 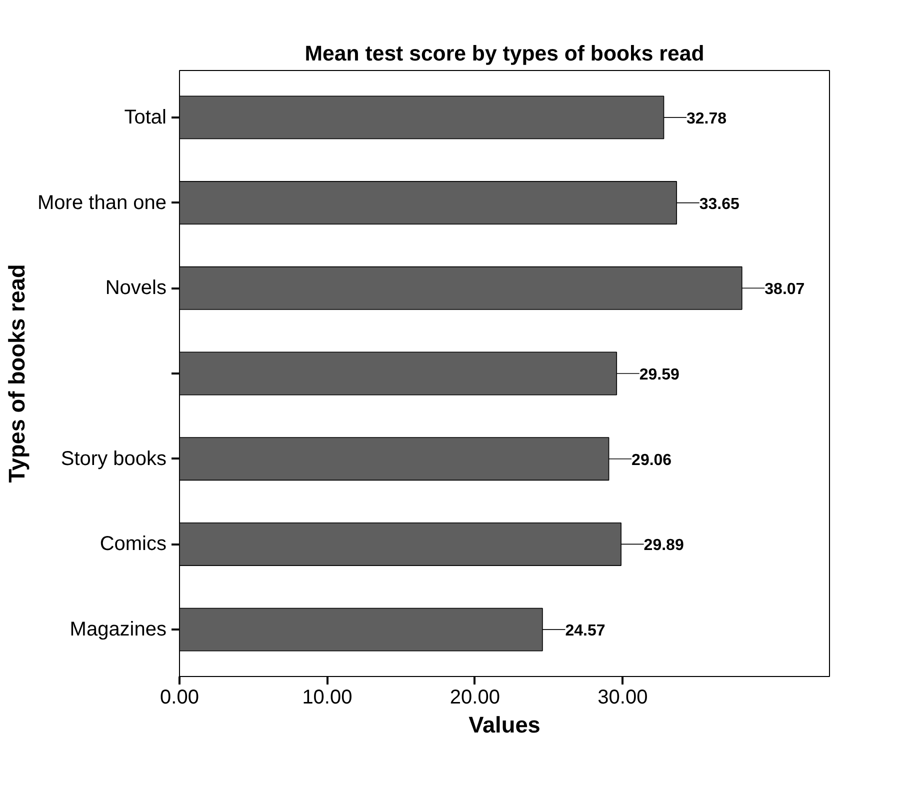 What do you see at coordinates (133, 544) in the screenshot?
I see `y-tick-label: Comics` at bounding box center [133, 544].